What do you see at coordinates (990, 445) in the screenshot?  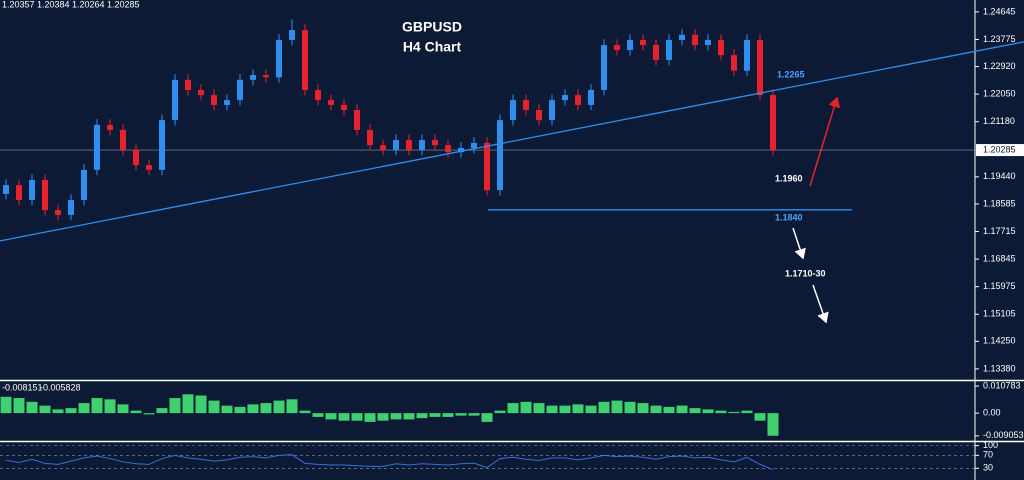 I see `y-tick-label: 100` at bounding box center [990, 445].